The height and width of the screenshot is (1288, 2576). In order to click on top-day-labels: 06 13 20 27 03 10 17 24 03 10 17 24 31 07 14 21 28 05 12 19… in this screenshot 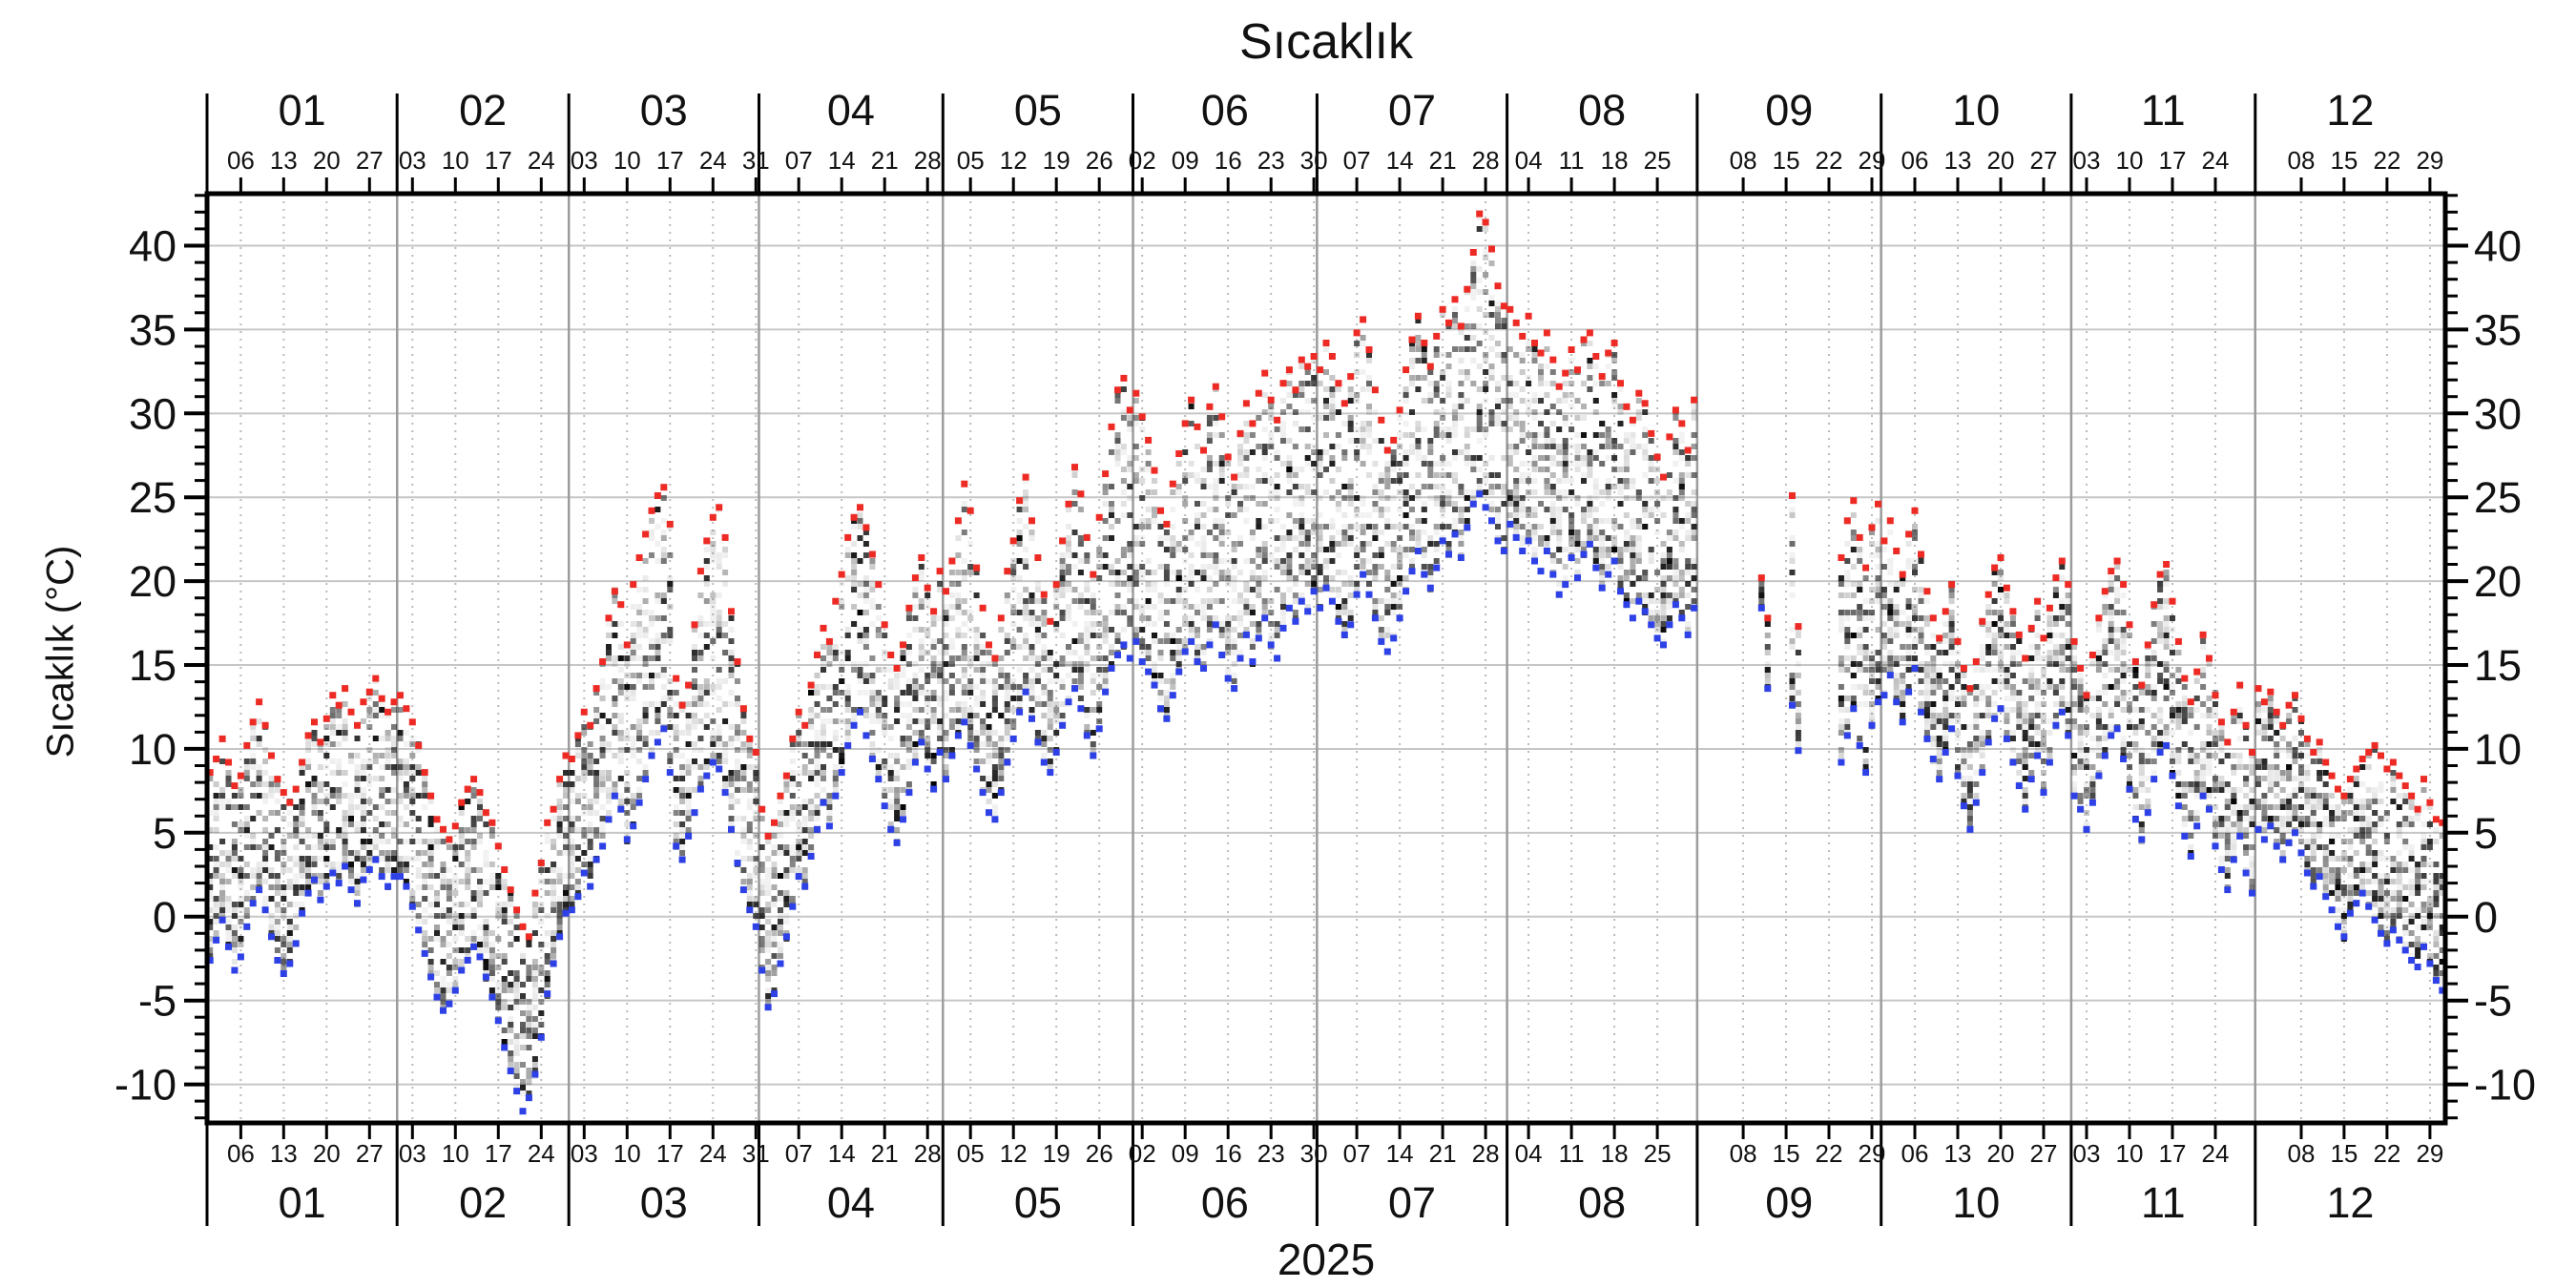, I will do `click(1335, 160)`.